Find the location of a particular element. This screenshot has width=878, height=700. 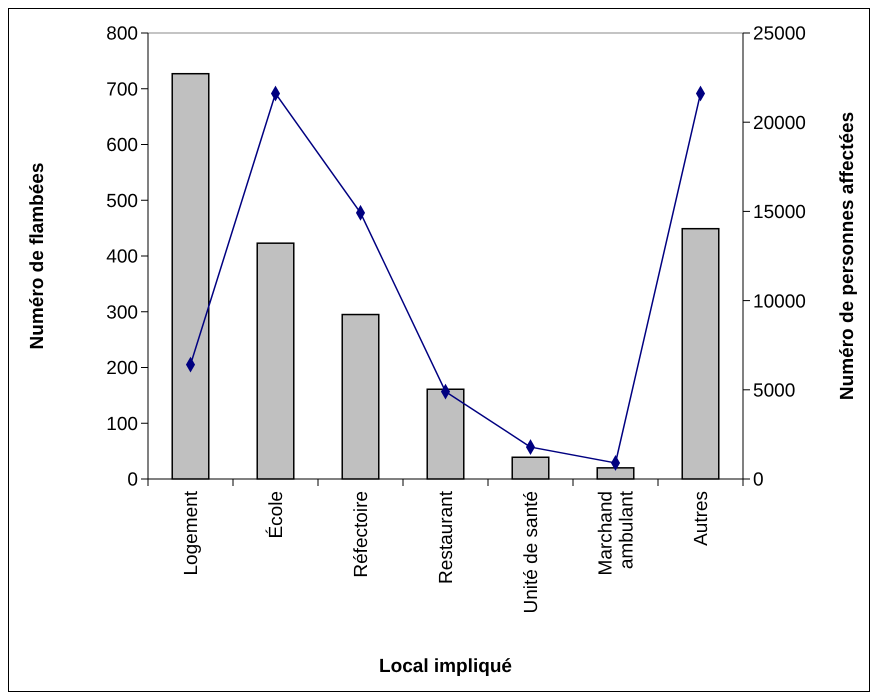

y-tick-label: 800 is located at coordinates (122, 34).